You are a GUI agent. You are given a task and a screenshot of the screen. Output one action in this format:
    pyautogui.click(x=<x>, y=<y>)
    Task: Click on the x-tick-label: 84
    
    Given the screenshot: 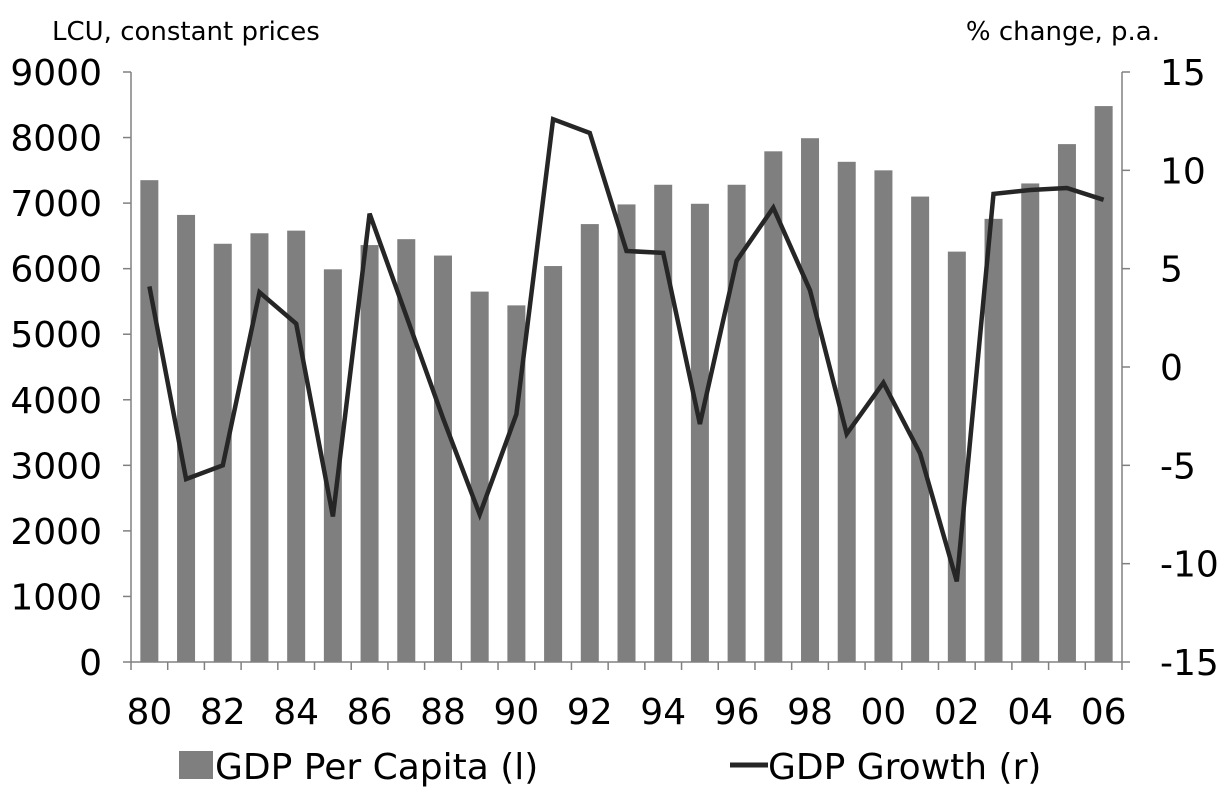 What is the action you would take?
    pyautogui.click(x=296, y=712)
    